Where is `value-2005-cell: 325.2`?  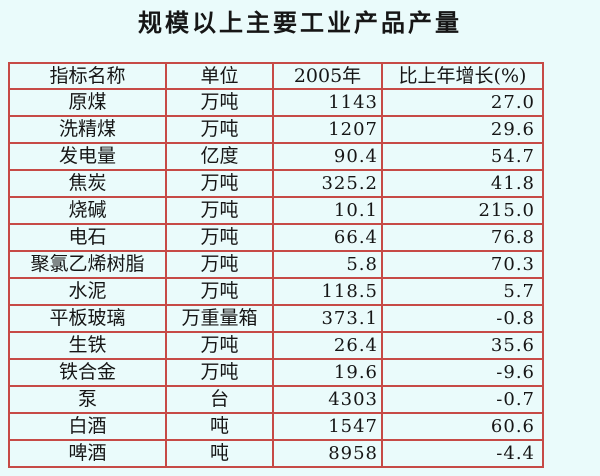
value-2005-cell: 325.2 is located at coordinates (327, 183).